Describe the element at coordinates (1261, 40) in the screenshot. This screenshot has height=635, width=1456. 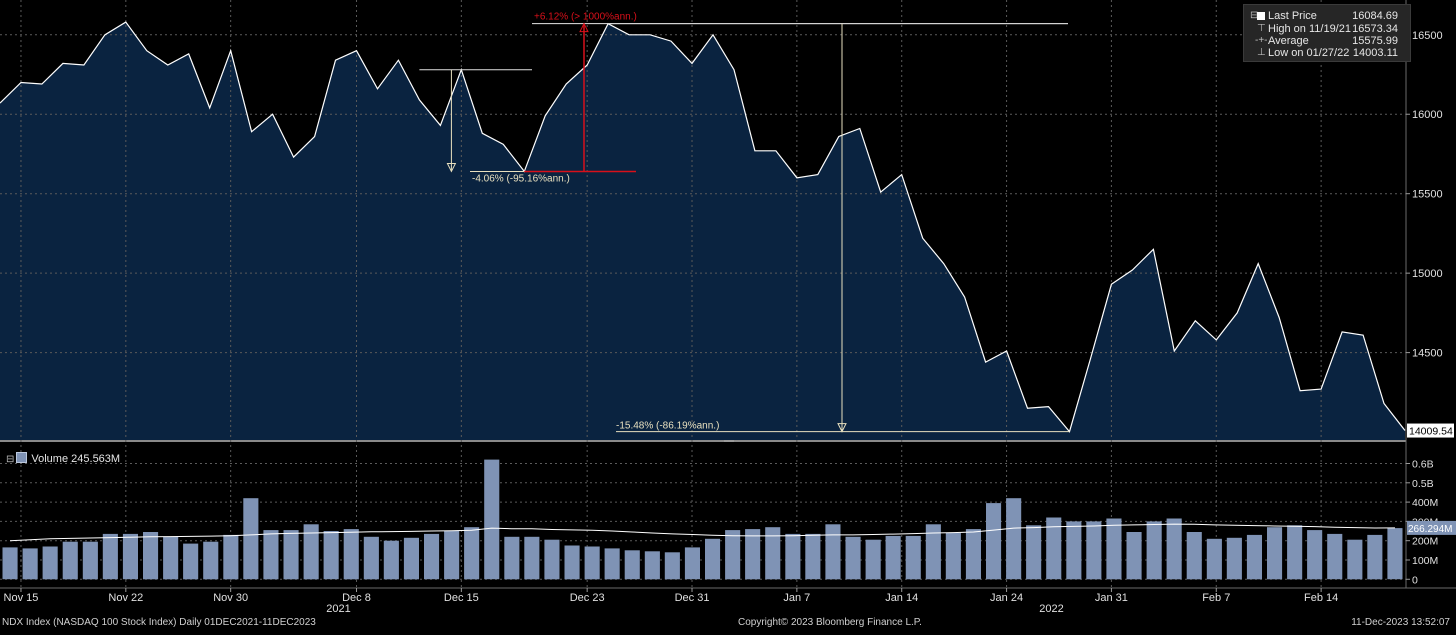
I see `average-marker-icon: -+-` at that location.